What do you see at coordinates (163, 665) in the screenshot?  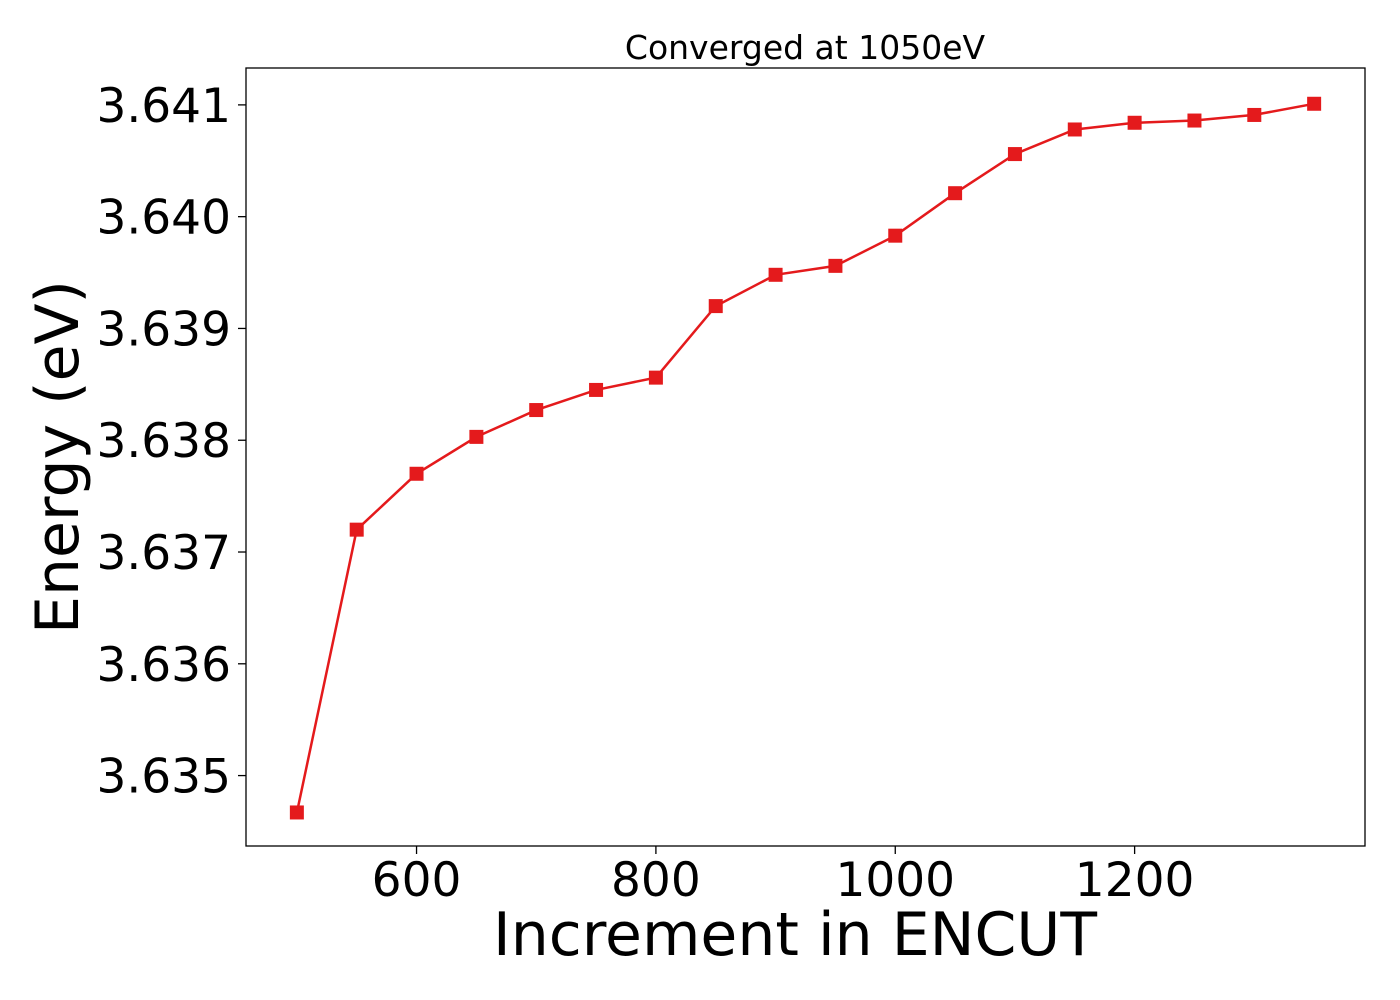 I see `y-tick-label: 3.636` at bounding box center [163, 665].